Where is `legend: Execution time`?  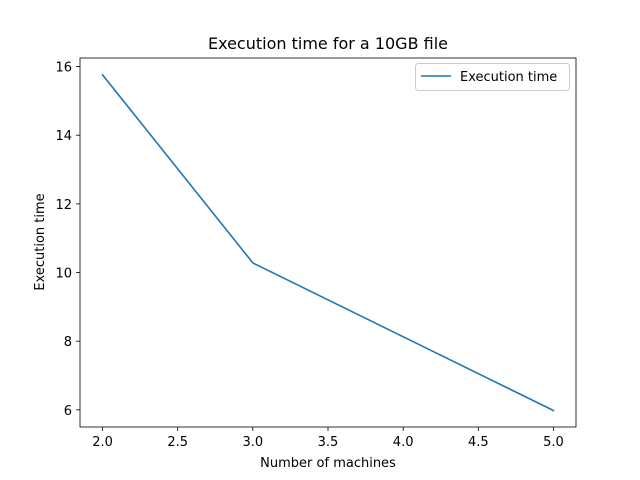 legend: Execution time is located at coordinates (492, 77).